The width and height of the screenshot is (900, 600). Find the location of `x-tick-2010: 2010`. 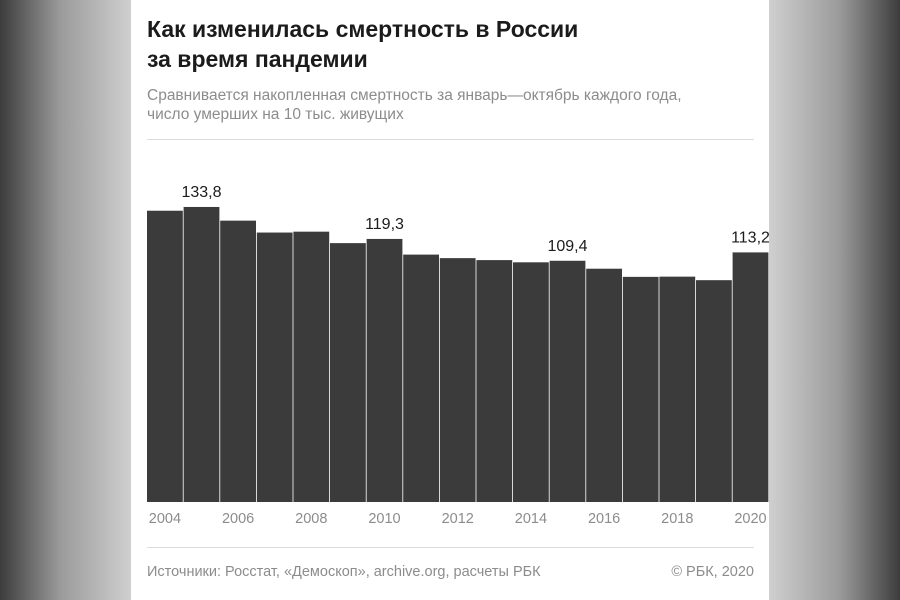

x-tick-2010: 2010 is located at coordinates (384, 519).